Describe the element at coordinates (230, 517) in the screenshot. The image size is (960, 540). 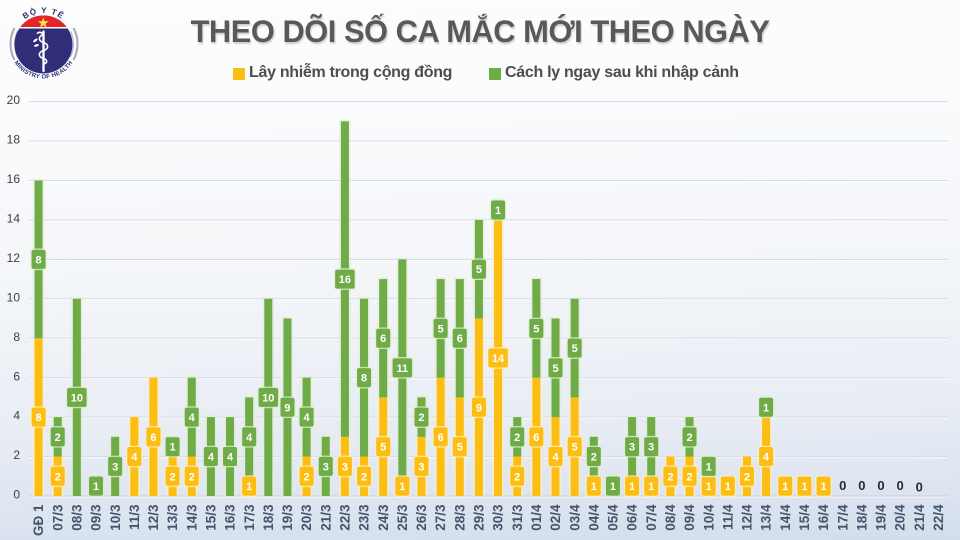
I see `svg-text: 16/3` at that location.